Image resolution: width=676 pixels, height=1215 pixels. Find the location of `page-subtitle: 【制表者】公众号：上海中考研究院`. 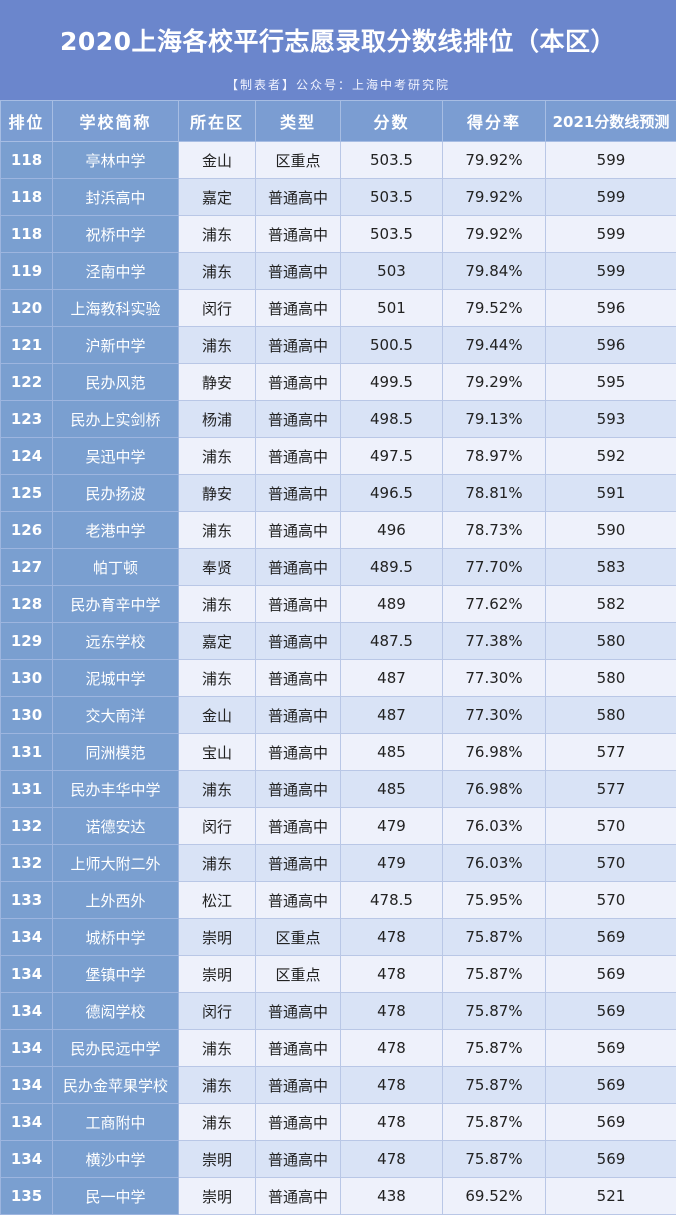

page-subtitle: 【制表者】公众号：上海中考研究院 is located at coordinates (338, 84).